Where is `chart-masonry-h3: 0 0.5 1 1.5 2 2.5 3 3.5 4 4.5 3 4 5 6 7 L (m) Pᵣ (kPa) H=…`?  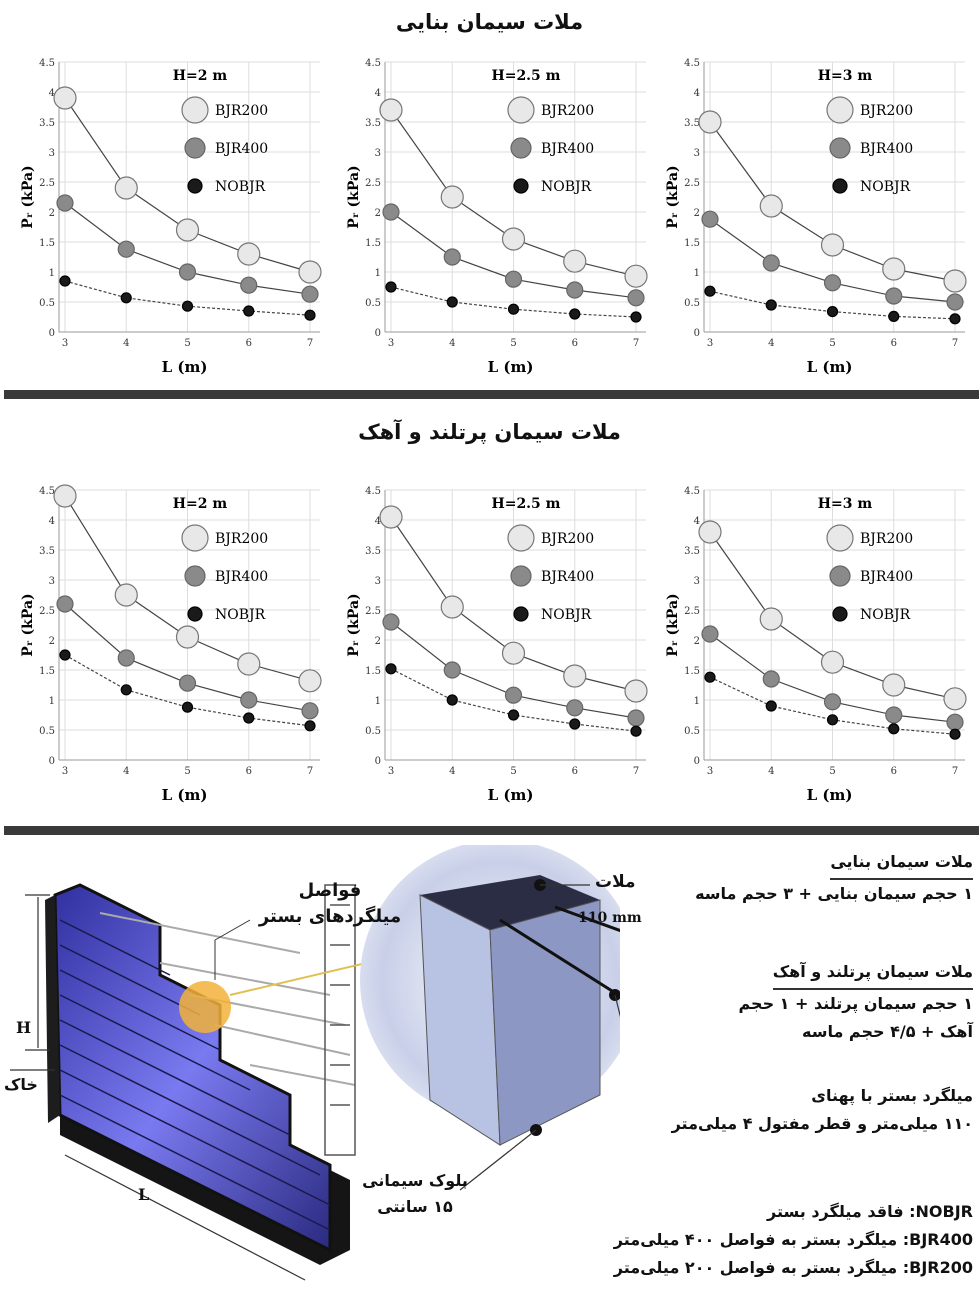
chart-masonry-h3: 0 0.5 1 1.5 2 2.5 3 3.5 4 4.5 3 4 5 6 7 L (m) Pᵣ (kPa) H=… is located at coordinates (816, 217).